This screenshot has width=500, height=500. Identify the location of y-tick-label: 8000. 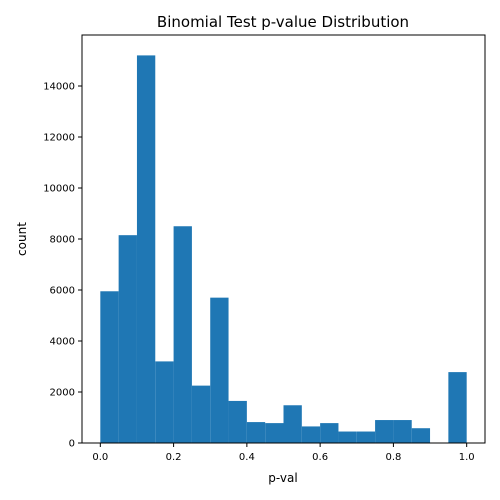
(62, 240).